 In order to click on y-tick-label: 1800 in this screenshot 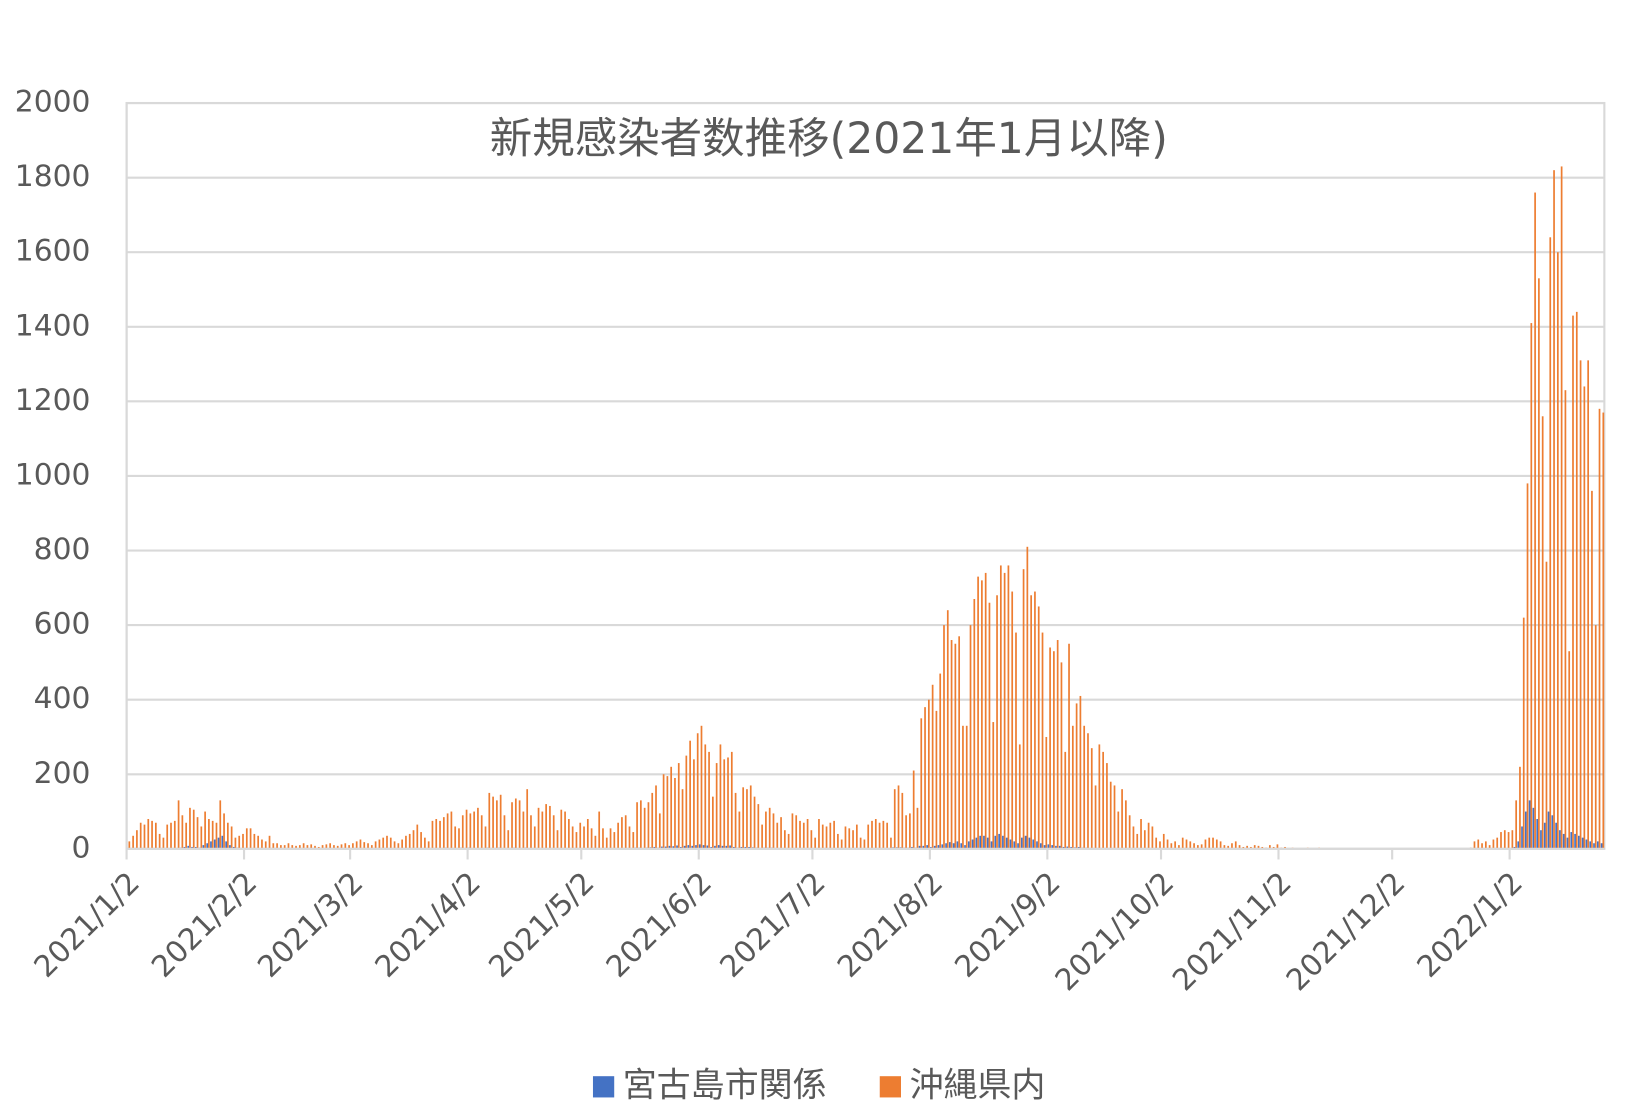, I will do `click(53, 176)`.